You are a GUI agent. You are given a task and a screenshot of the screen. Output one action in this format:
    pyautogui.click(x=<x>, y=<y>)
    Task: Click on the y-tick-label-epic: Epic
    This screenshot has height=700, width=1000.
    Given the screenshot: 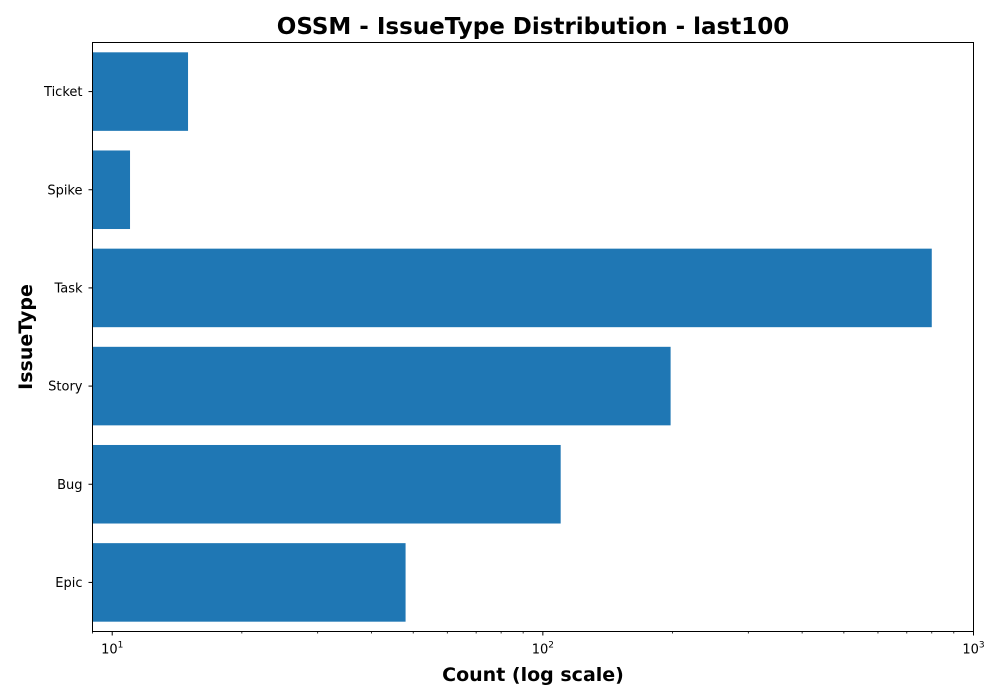 What is the action you would take?
    pyautogui.click(x=68, y=583)
    